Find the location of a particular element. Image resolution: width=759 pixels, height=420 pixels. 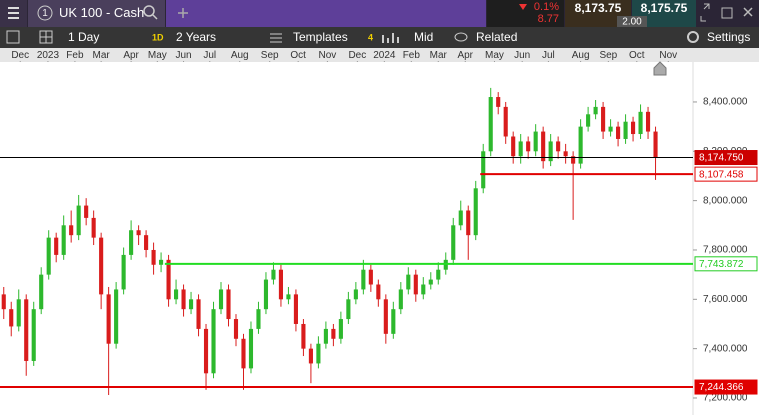

pop-out-icon is located at coordinates (705, 12).